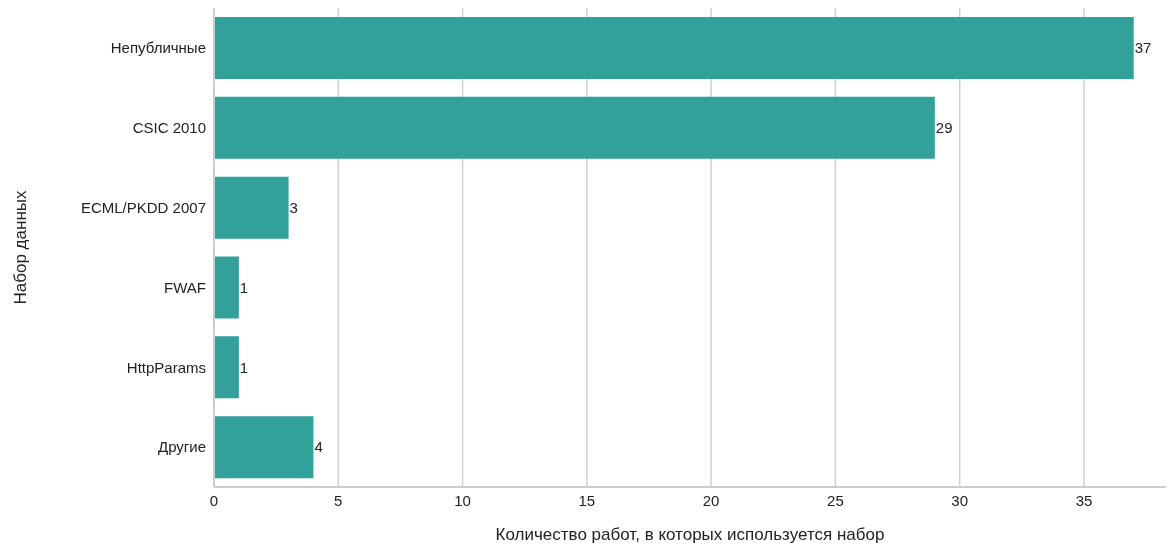 This screenshot has height=551, width=1173. What do you see at coordinates (293, 207) in the screenshot?
I see `data-label: 3` at bounding box center [293, 207].